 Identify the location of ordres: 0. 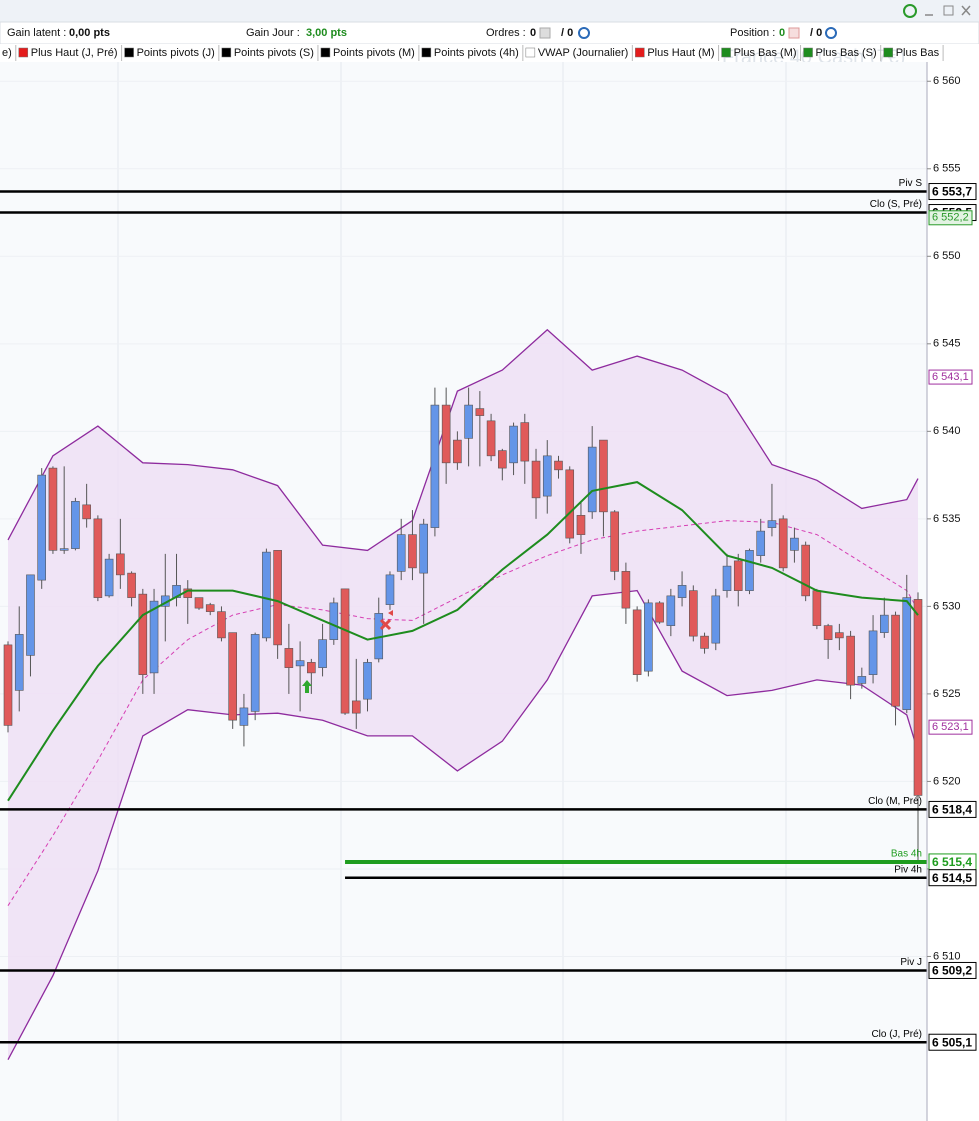
(533, 33).